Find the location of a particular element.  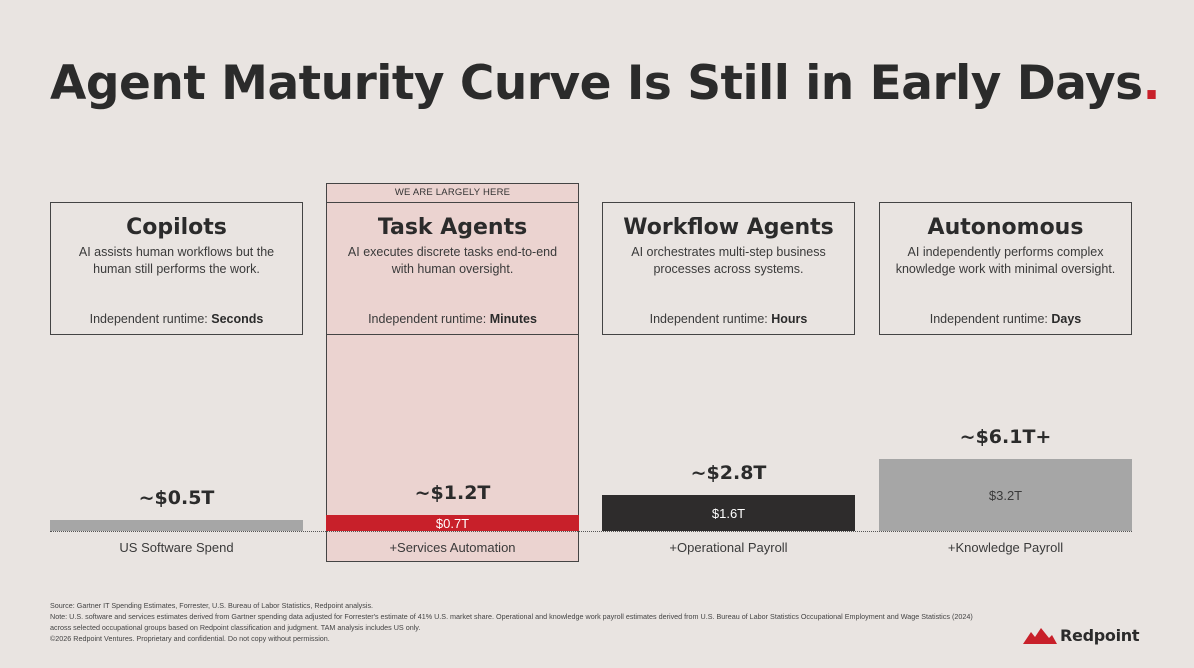

stage-runtime: Independent runtime: Seconds is located at coordinates (176, 319).